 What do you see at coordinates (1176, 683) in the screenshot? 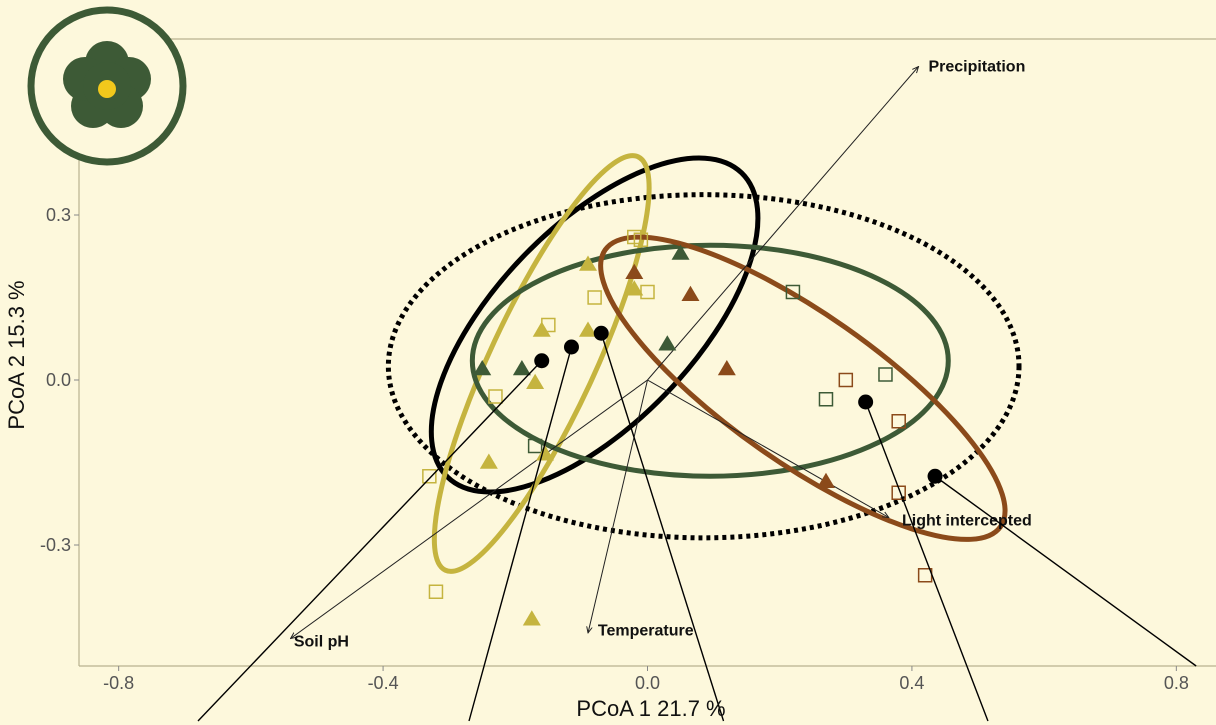
I see `x-tick-label: 0.8` at bounding box center [1176, 683].